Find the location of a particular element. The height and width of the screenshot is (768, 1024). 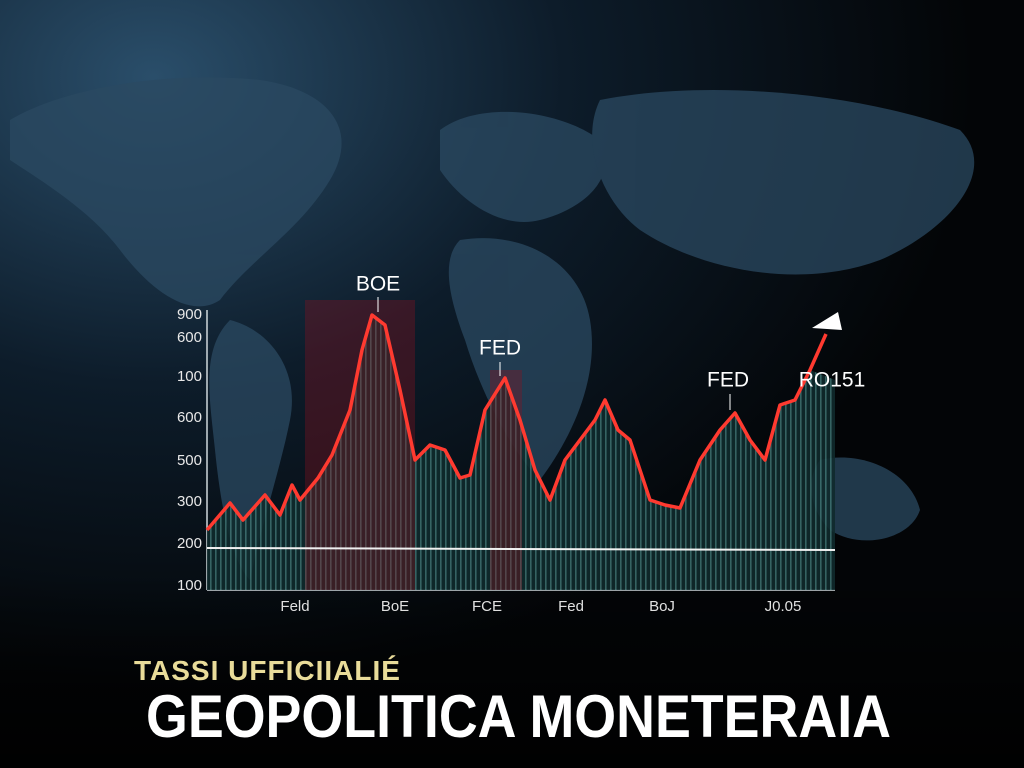

title: GEOPOLITICA MONETERAIA is located at coordinates (518, 716).